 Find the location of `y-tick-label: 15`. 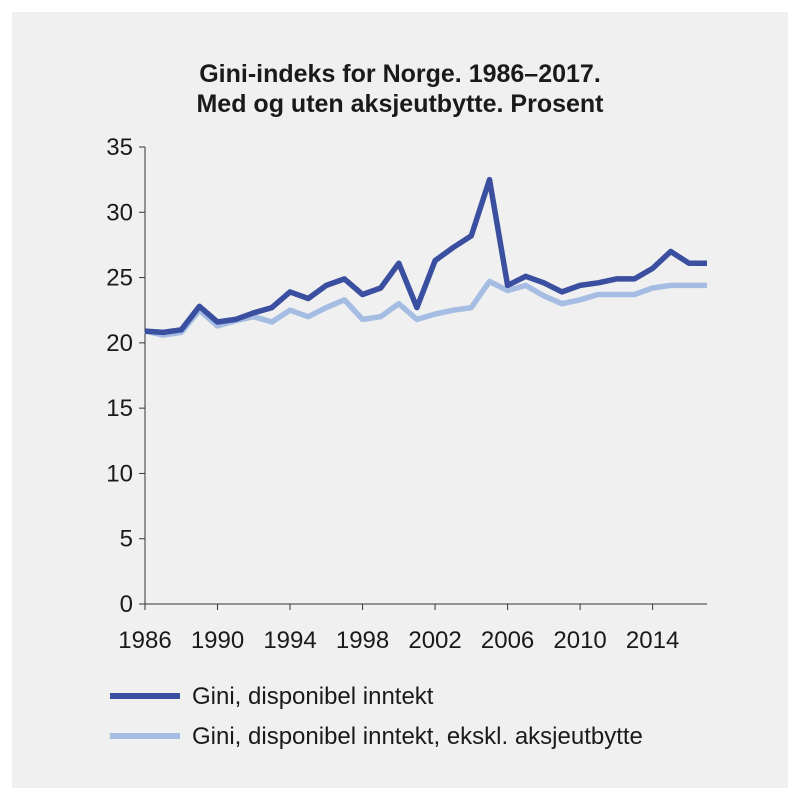

y-tick-label: 15 is located at coordinates (119, 408).